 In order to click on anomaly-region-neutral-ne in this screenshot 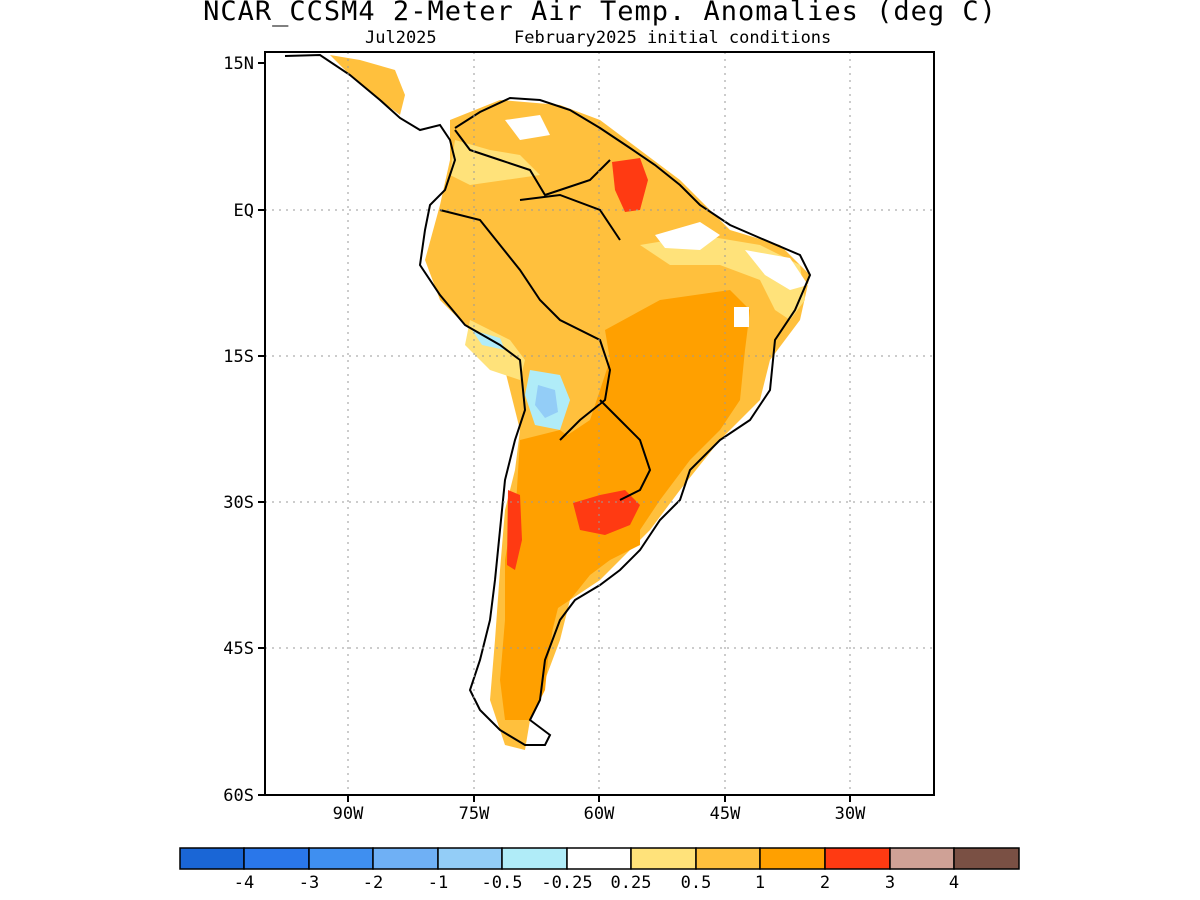, I will do `click(687, 236)`.